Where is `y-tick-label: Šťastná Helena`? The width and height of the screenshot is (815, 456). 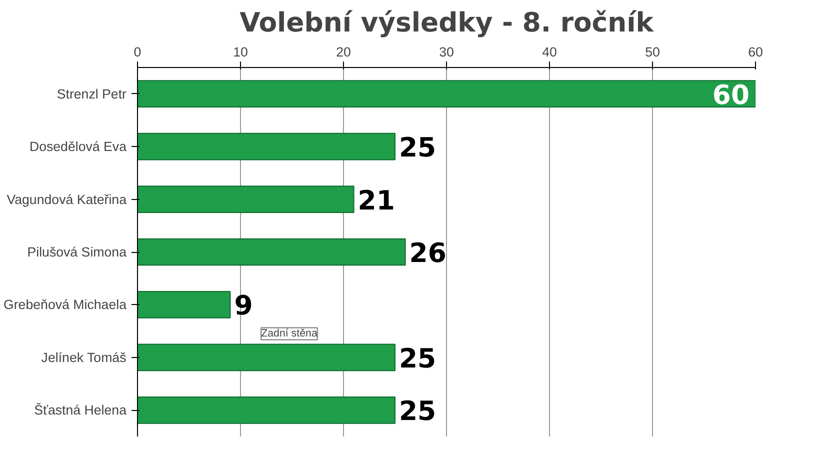 y-tick-label: Šťastná Helena is located at coordinates (81, 410).